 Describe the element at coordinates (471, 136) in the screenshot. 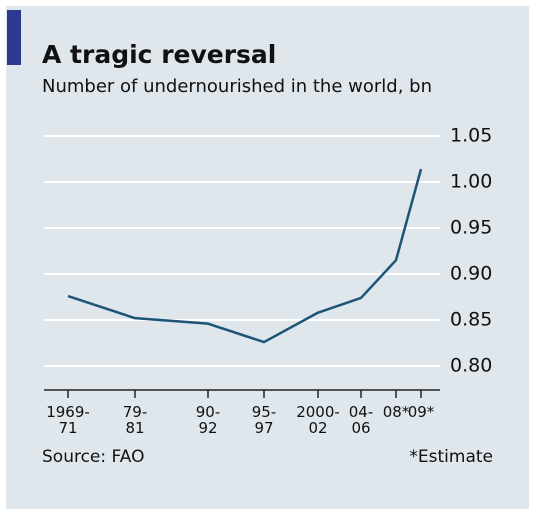

I see `y-tick-label: 1.05` at that location.